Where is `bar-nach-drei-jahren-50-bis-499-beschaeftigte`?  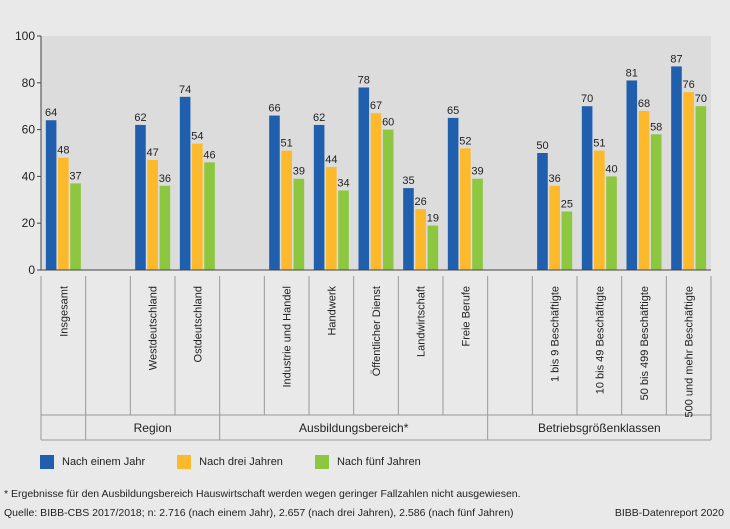 bar-nach-drei-jahren-50-bis-499-beschaeftigte is located at coordinates (644, 190).